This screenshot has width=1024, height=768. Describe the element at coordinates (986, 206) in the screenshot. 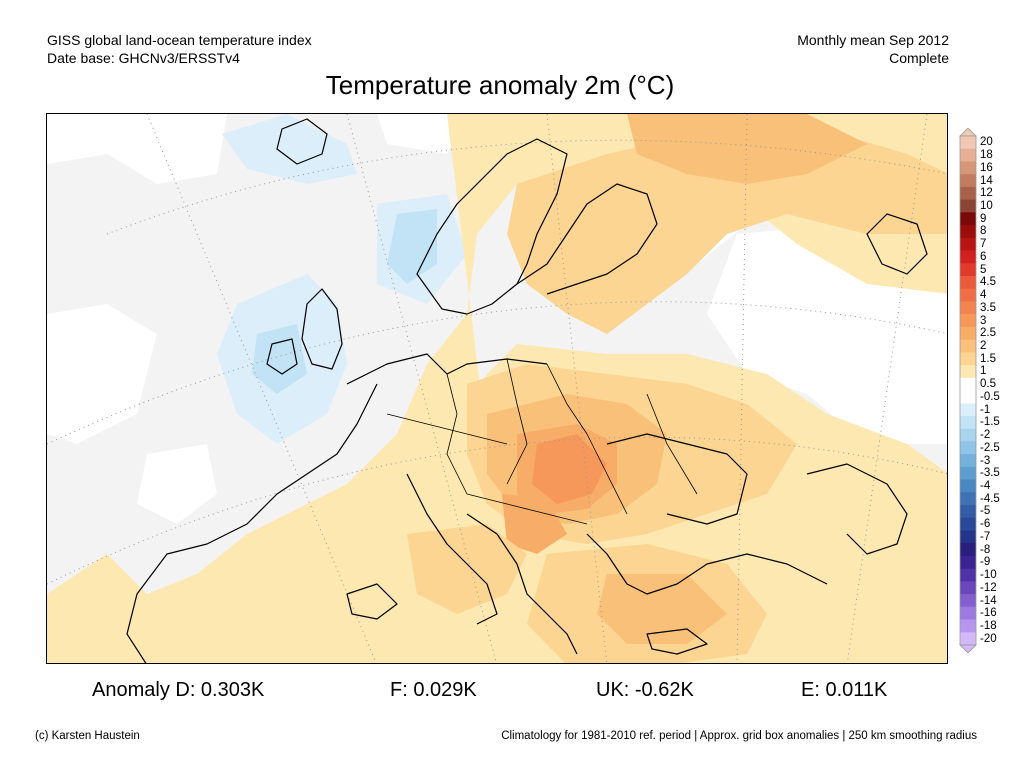

I see `colorbar-label: 10` at that location.